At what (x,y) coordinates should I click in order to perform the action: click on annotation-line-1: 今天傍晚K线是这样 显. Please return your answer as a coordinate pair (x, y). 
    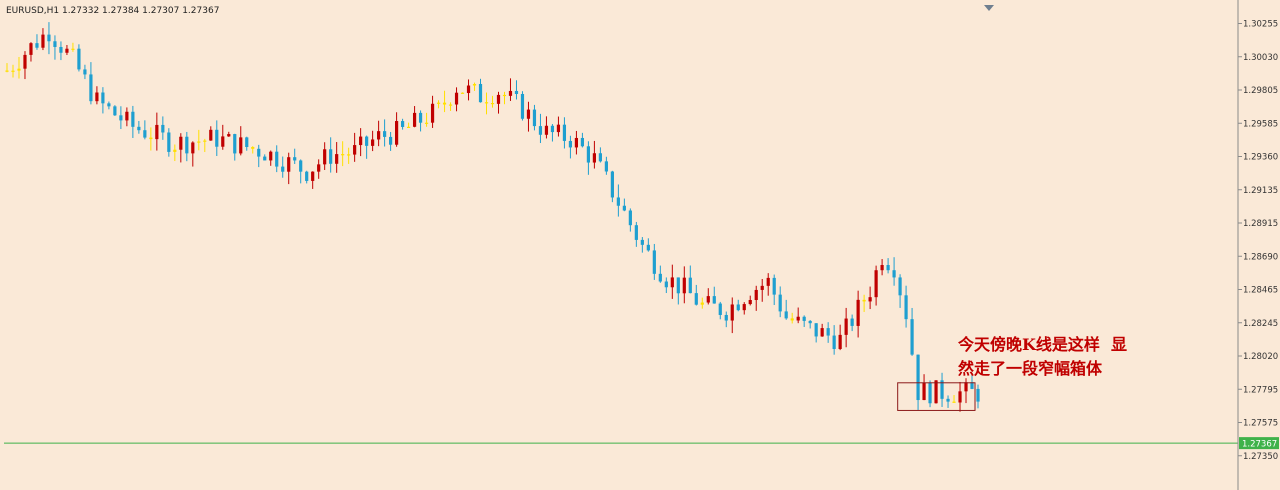
    Looking at the image, I should click on (1043, 344).